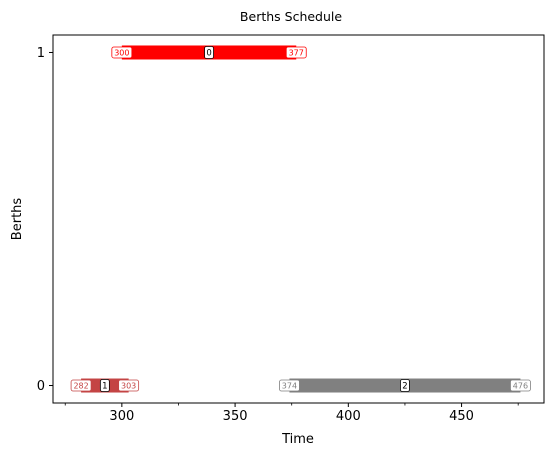 This screenshot has height=457, width=554. What do you see at coordinates (45, 220) in the screenshot?
I see `y-axis: 01` at bounding box center [45, 220].